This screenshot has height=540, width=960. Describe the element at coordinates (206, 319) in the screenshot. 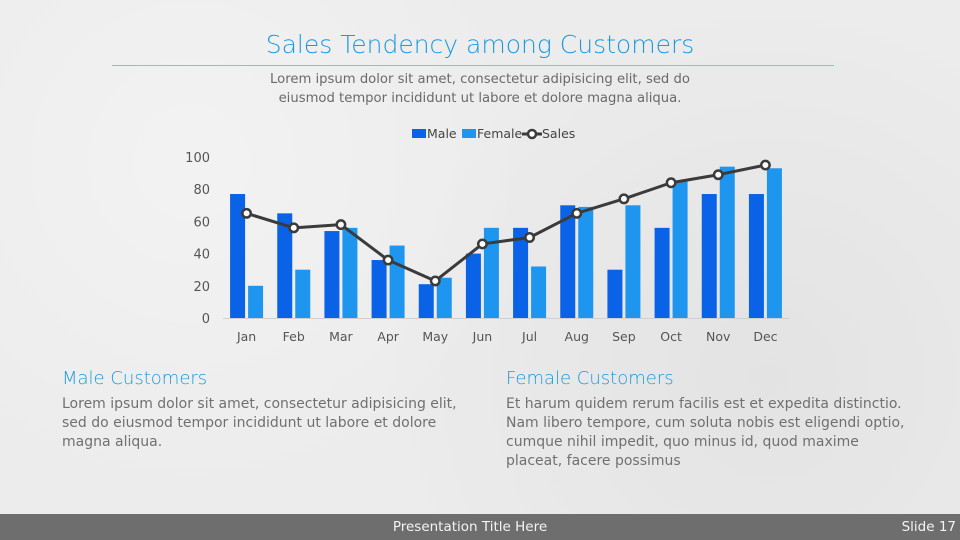

I see `y-tick-label: 0` at that location.